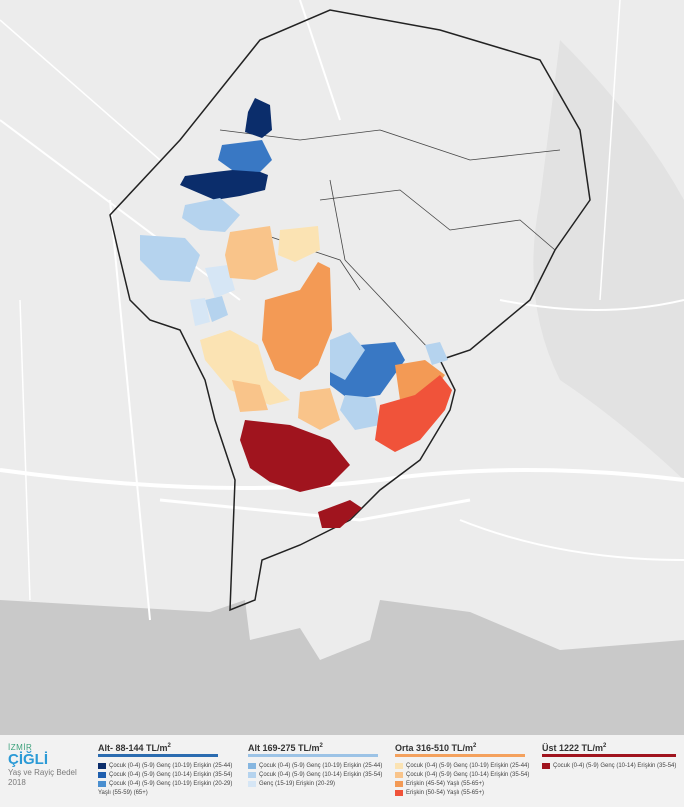  What do you see at coordinates (445, 792) in the screenshot?
I see `legend-text: Erişkin (50-54) Yaşlı (55-65+)` at bounding box center [445, 792].